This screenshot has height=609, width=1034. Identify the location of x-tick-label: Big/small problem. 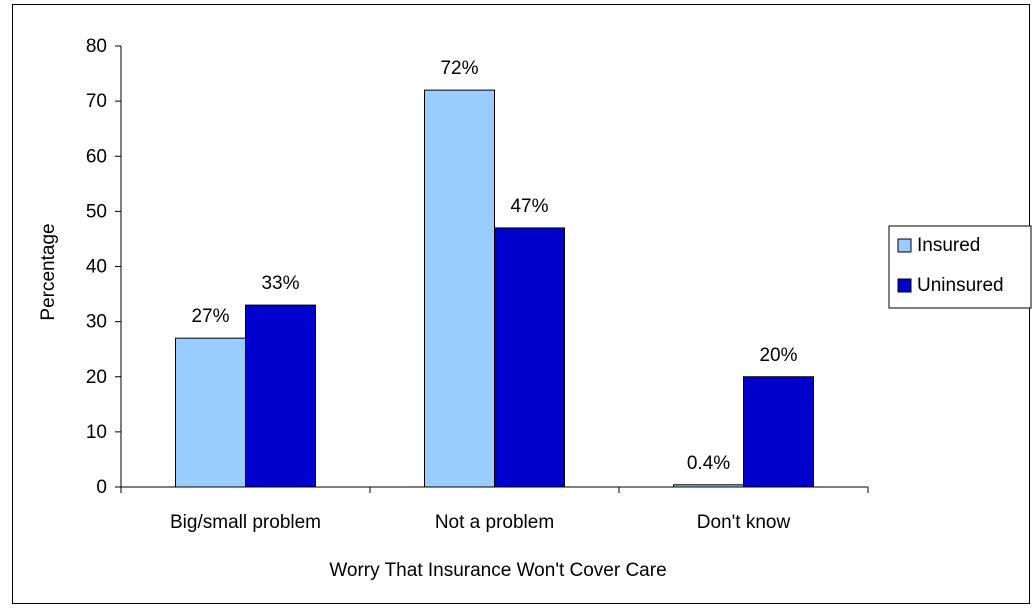
(245, 522).